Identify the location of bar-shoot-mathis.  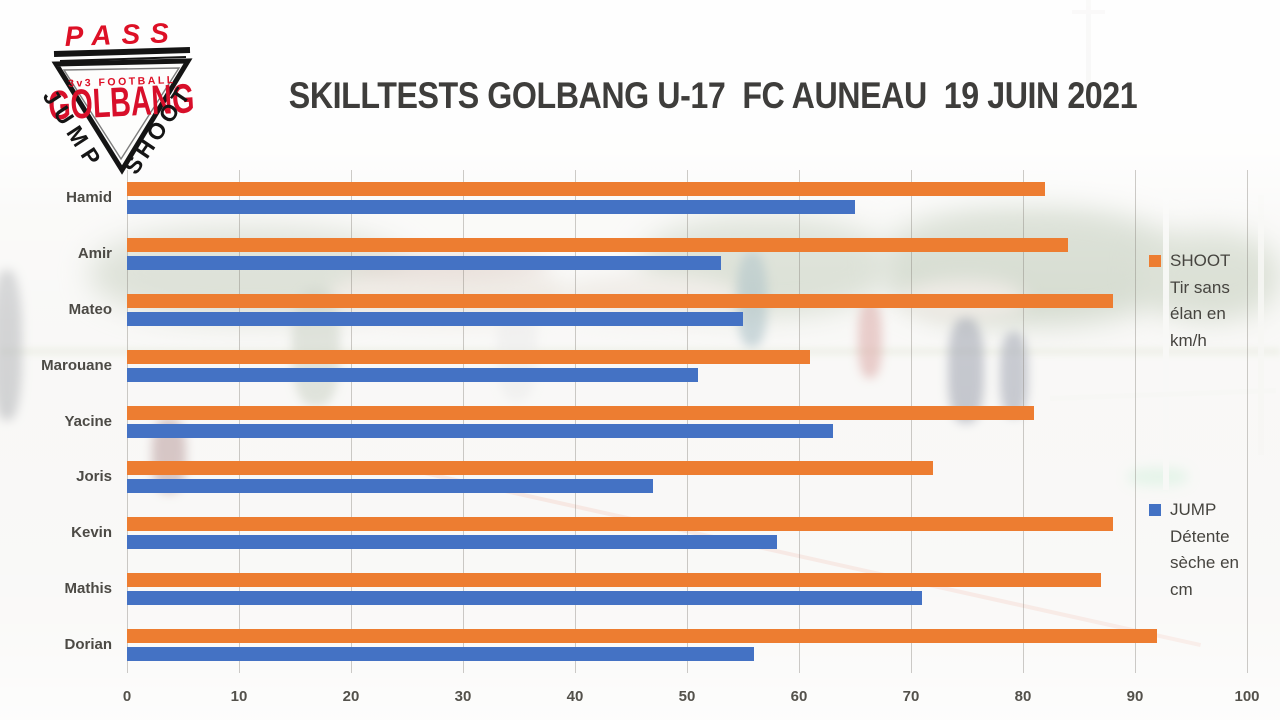
(614, 580).